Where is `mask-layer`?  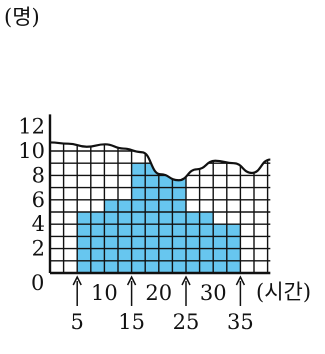 mask-layer is located at coordinates (163, 146).